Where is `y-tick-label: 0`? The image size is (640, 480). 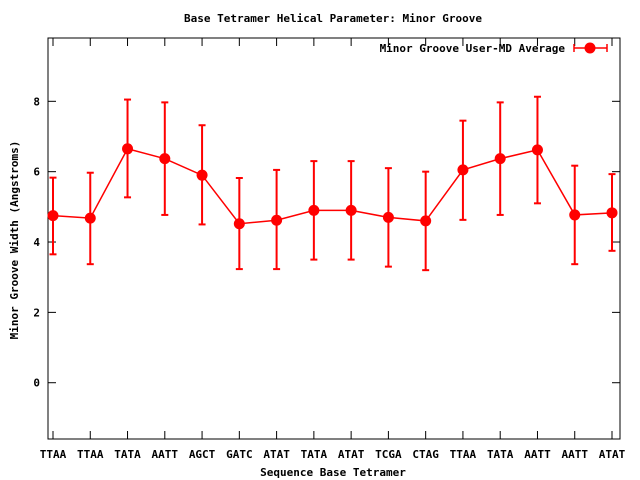 y-tick-label: 0 is located at coordinates (36, 383).